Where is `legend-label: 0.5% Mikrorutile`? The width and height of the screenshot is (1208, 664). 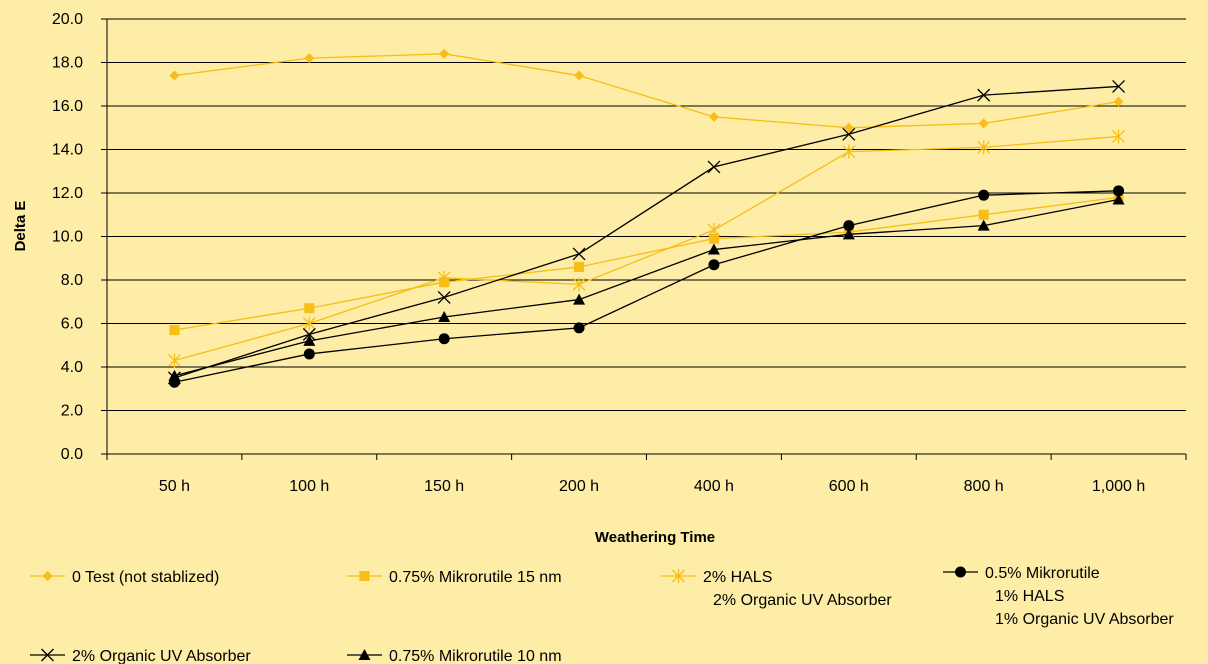
legend-label: 0.5% Mikrorutile is located at coordinates (1042, 573).